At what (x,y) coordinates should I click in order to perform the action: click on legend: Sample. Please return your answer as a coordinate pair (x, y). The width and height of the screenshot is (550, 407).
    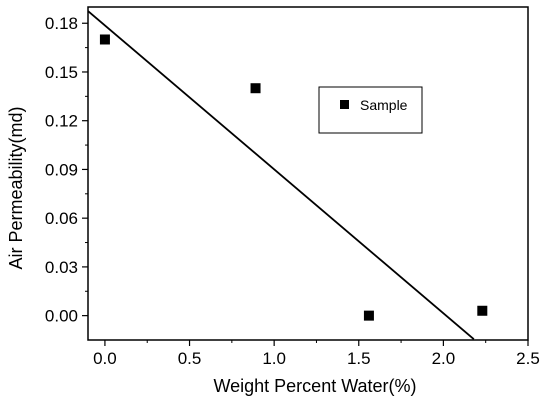
    Looking at the image, I should click on (370, 110).